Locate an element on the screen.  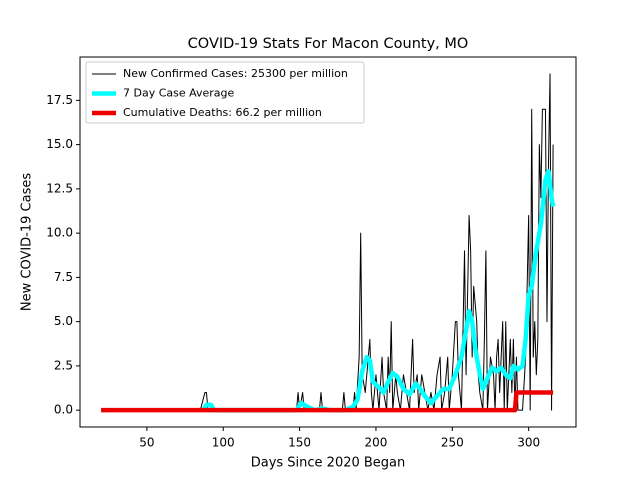
y-tick-label: 7.5 is located at coordinates (63, 277).